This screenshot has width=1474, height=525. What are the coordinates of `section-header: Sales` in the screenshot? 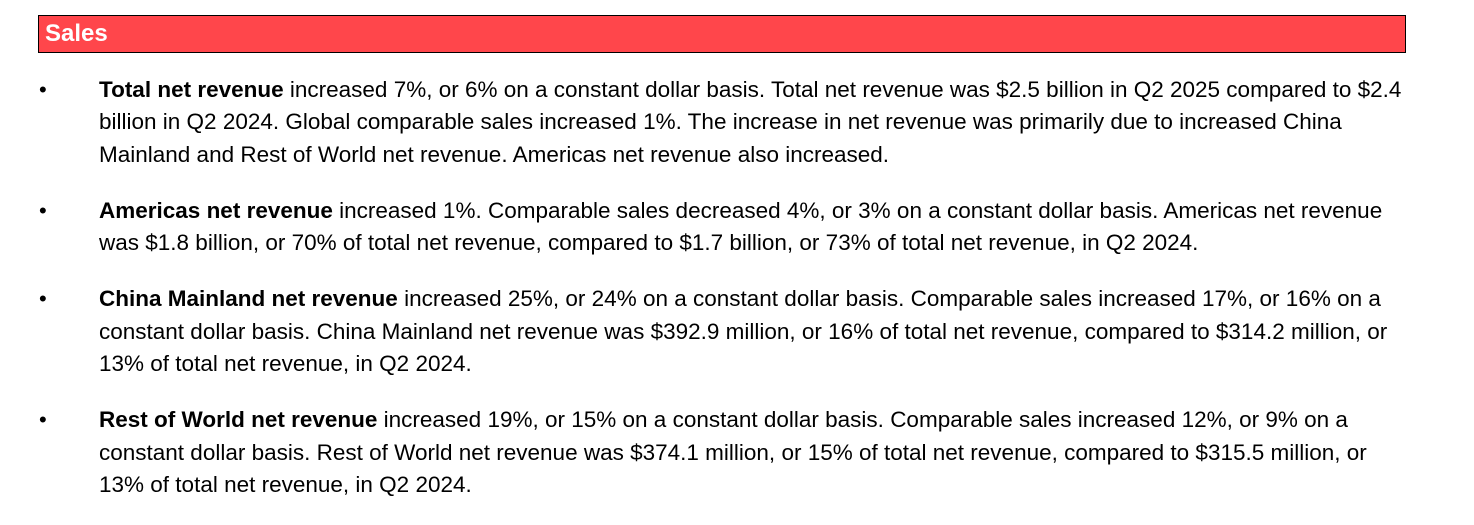 It's located at (722, 34).